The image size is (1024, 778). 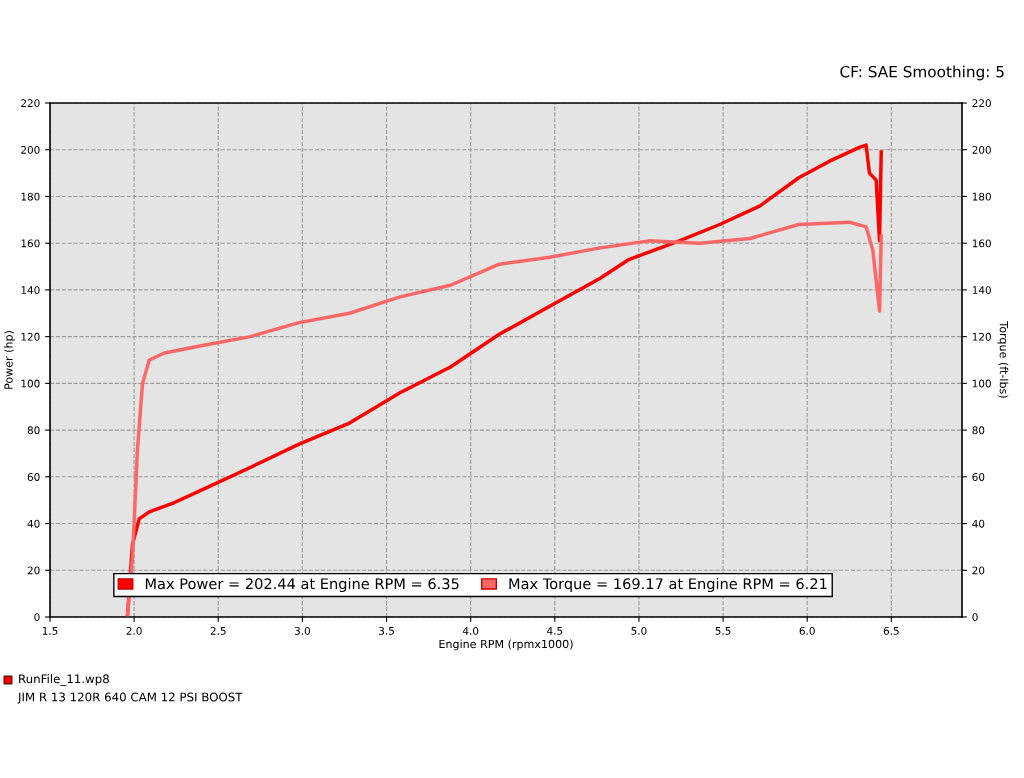 What do you see at coordinates (33, 430) in the screenshot?
I see `y-tick-label: 80` at bounding box center [33, 430].